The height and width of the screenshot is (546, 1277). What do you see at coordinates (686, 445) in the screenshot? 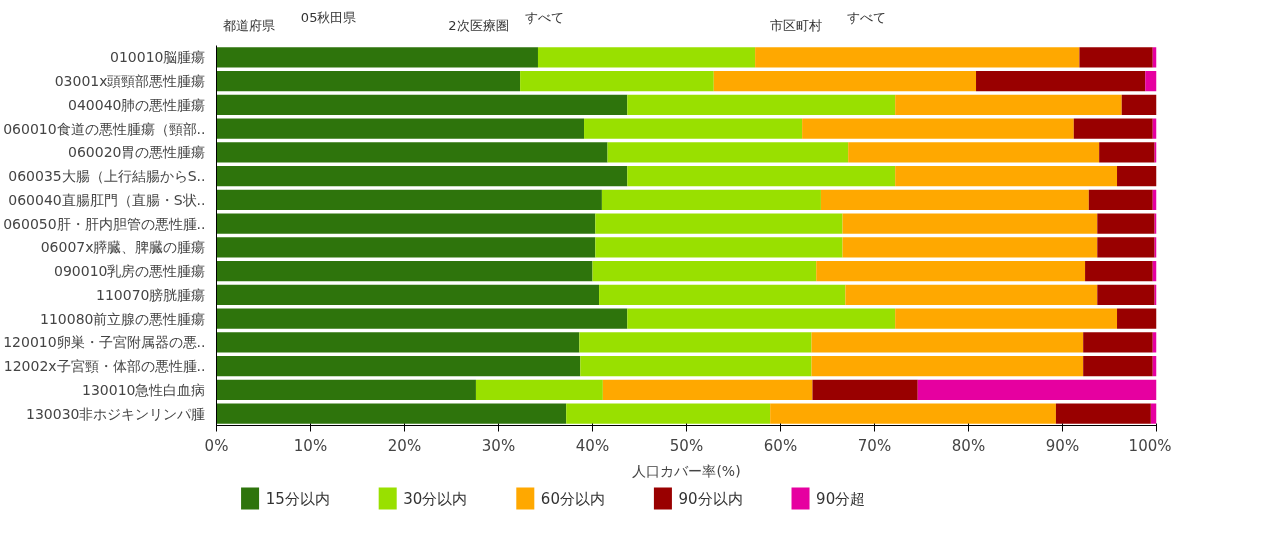
I see `x-tick-label: 50%` at bounding box center [686, 445].